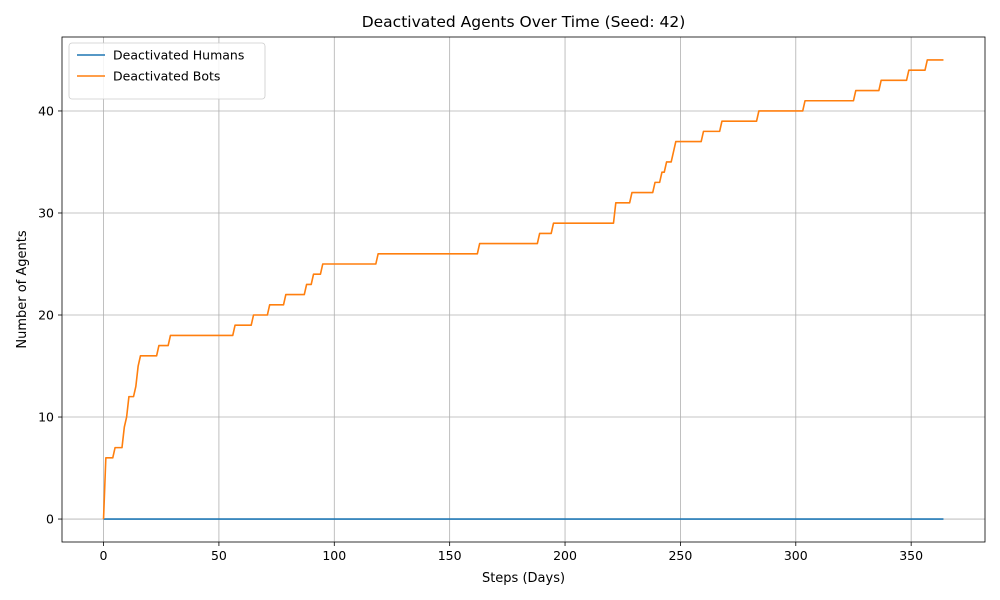  Describe the element at coordinates (178, 55) in the screenshot. I see `legend-label: Deactivated Humans` at that location.